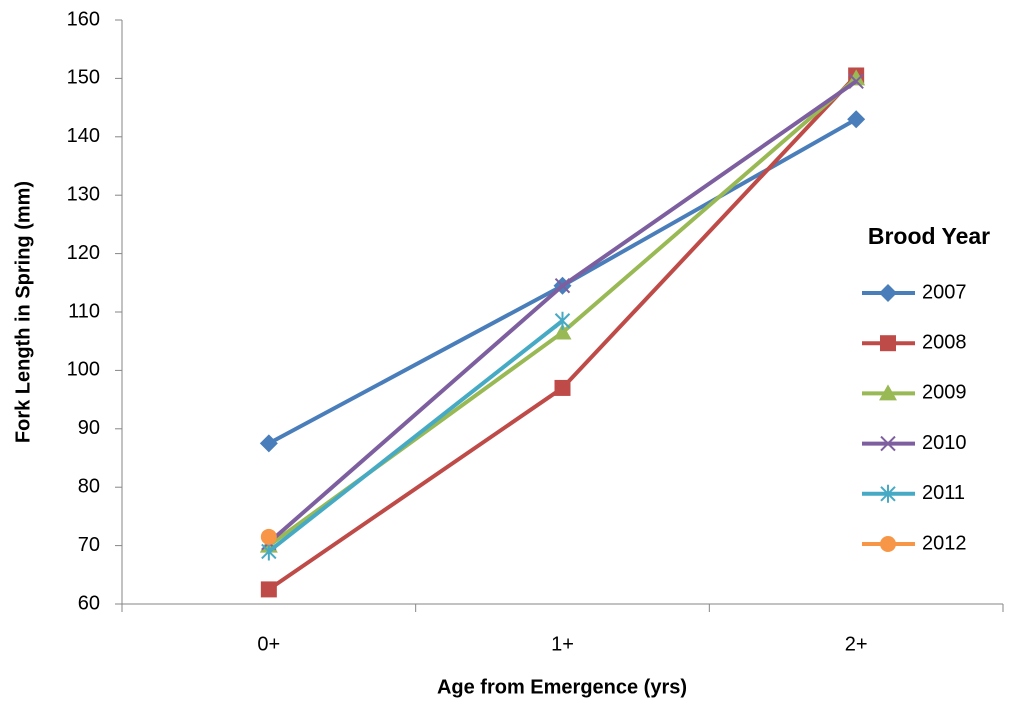 The width and height of the screenshot is (1013, 707). Describe the element at coordinates (944, 342) in the screenshot. I see `legend-label: 2008` at that location.